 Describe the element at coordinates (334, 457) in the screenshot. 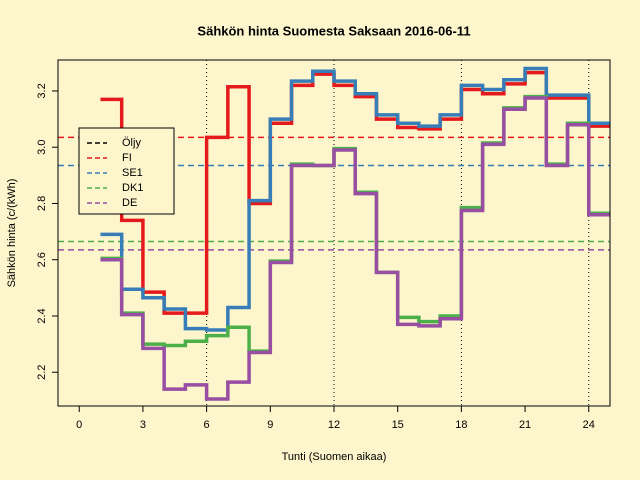

I see `x-axis-label: Tunti (Suomen aikaa)` at that location.